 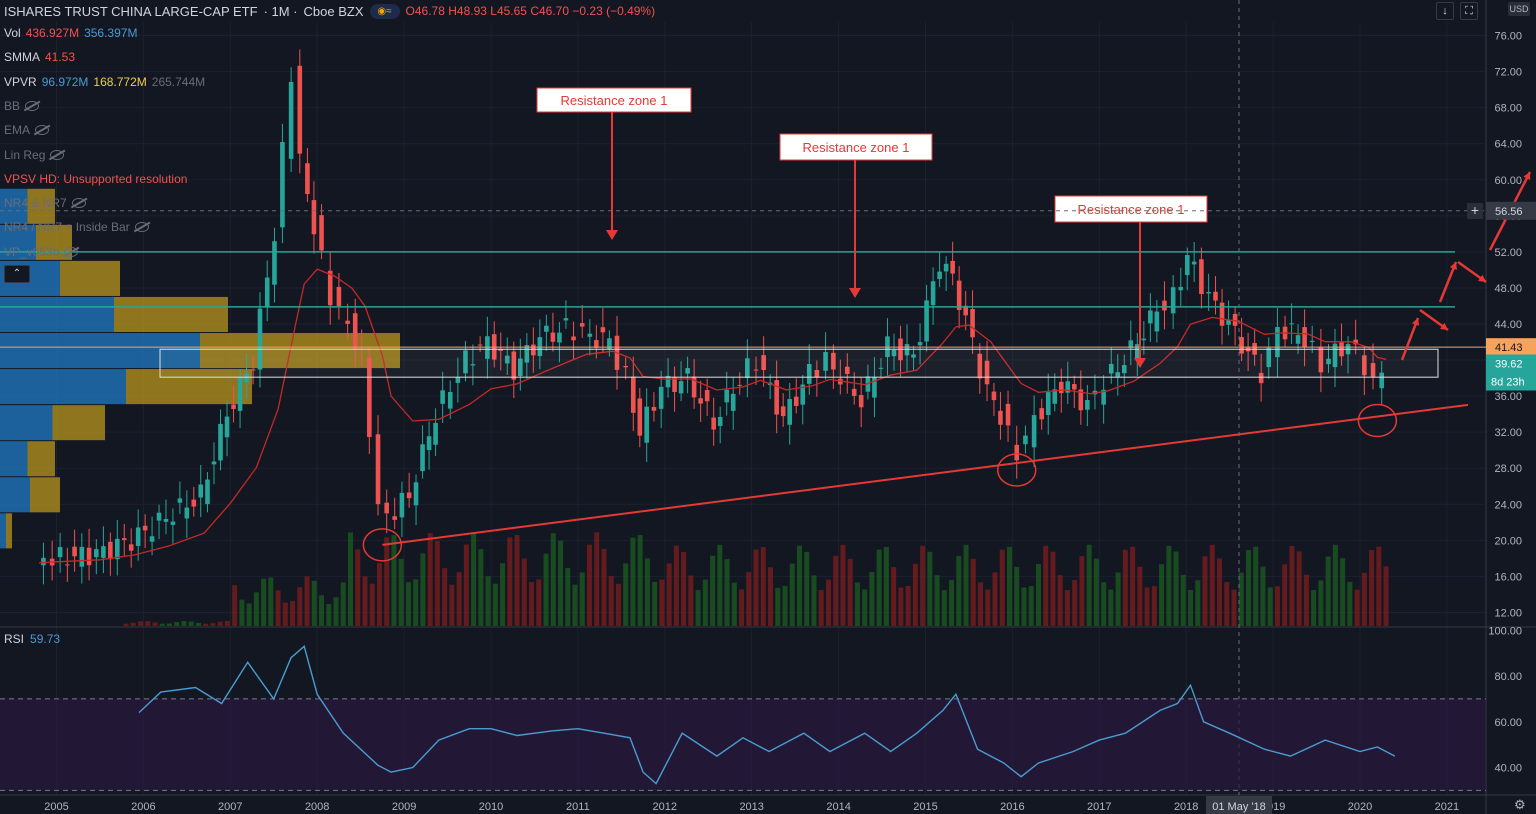 I want to click on interval-label: · 1M ·, so click(x=280, y=11).